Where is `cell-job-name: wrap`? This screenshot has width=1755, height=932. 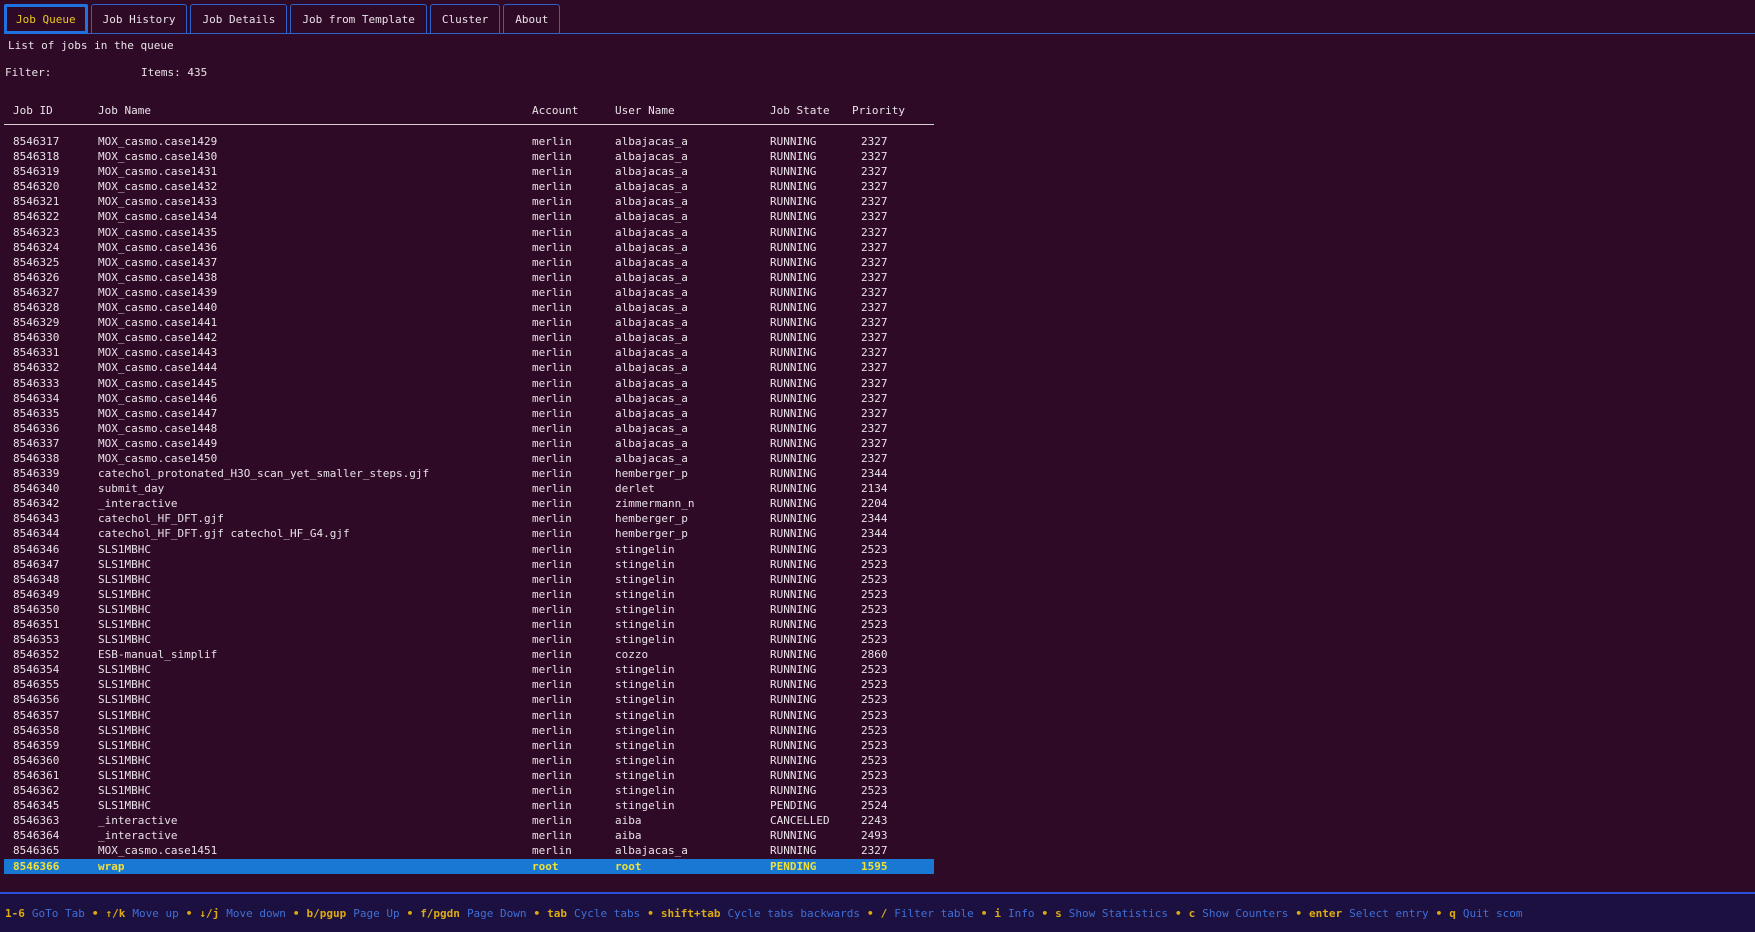
cell-job-name: wrap is located at coordinates (111, 866).